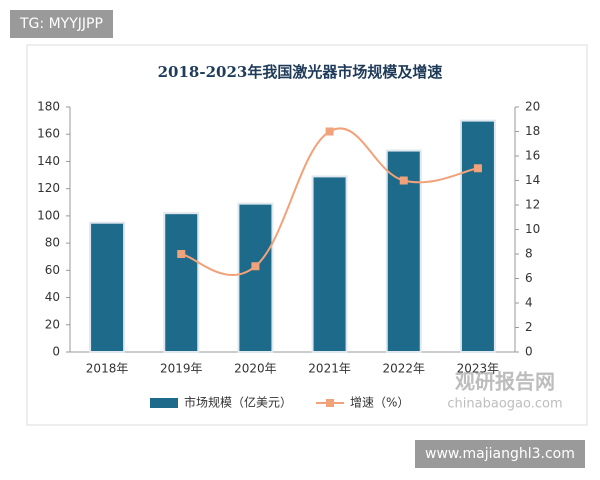 Image resolution: width=600 pixels, height=480 pixels. What do you see at coordinates (52, 324) in the screenshot?
I see `y-tick-label: 20` at bounding box center [52, 324].